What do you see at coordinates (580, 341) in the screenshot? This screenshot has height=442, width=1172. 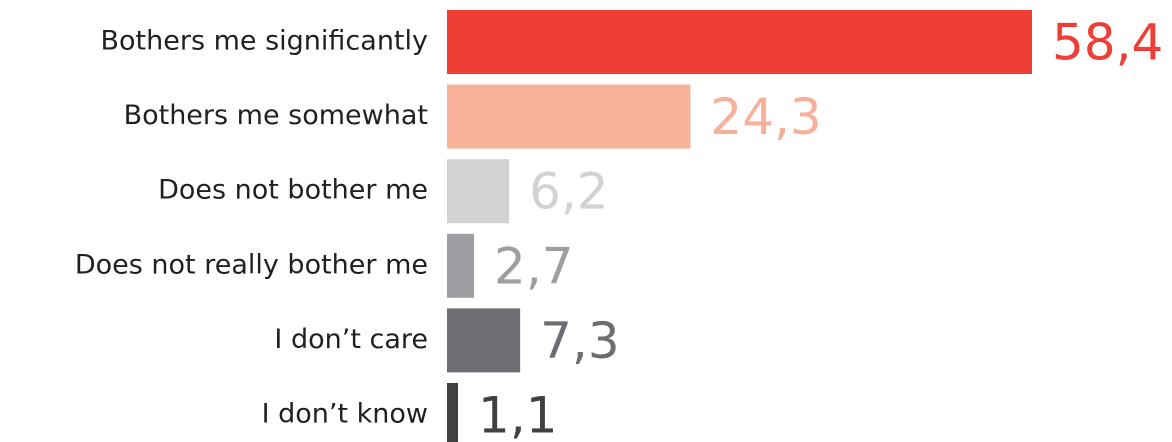 I see `value-label: 7,3` at bounding box center [580, 341].